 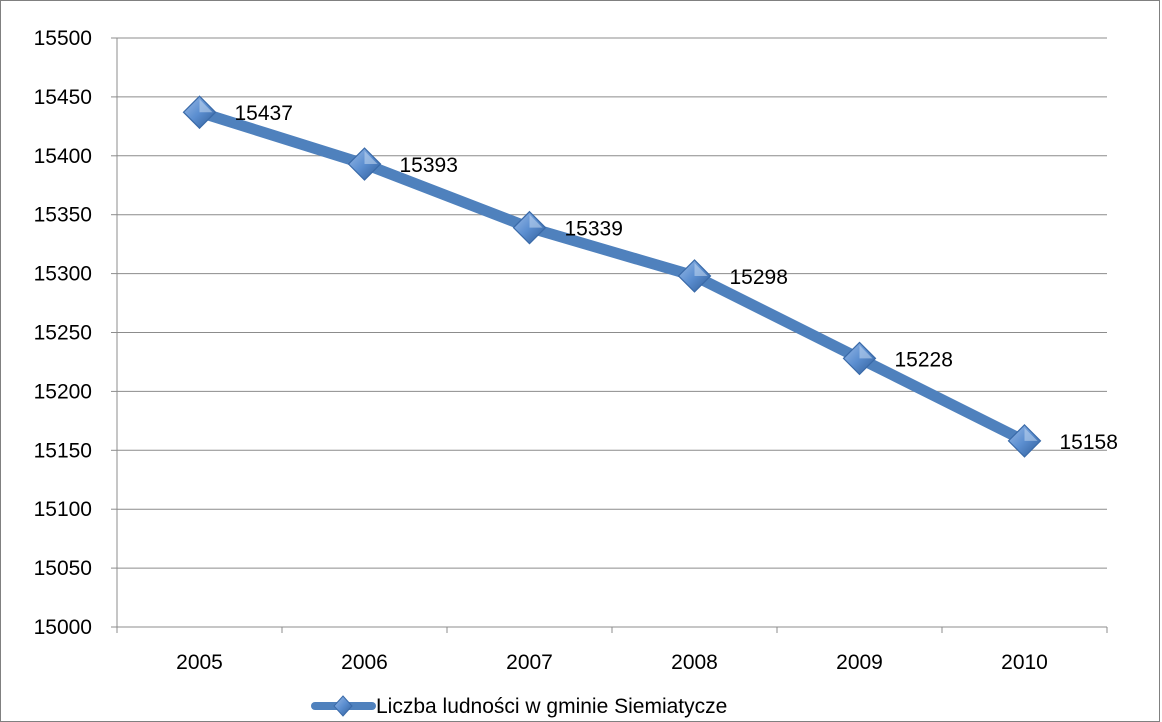 I want to click on y-tick-label: 15400, so click(x=63, y=156).